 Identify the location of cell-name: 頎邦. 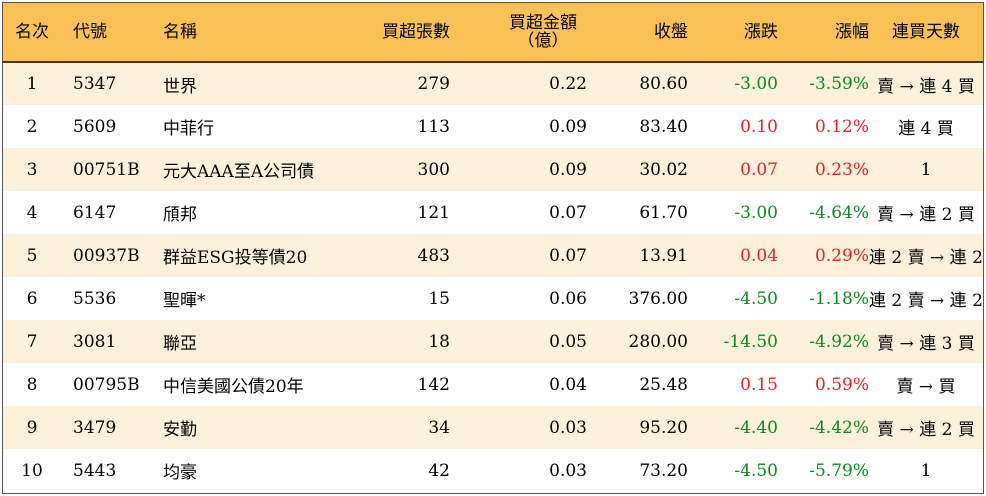
(180, 215).